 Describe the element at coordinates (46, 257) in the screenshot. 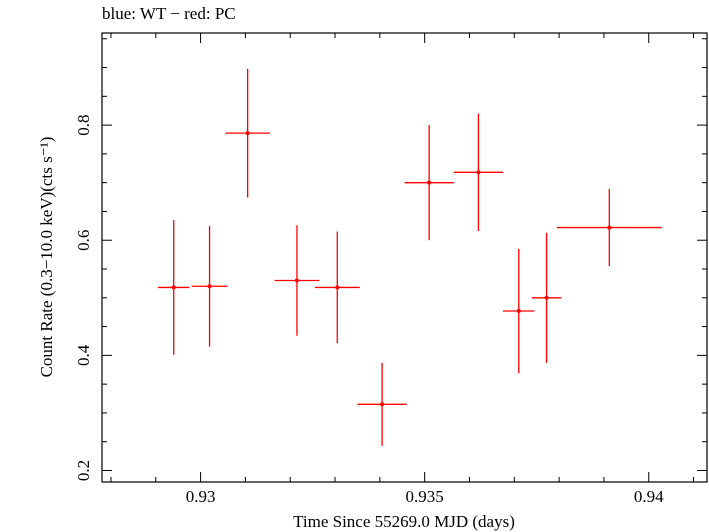

I see `y-axis-label: Count Rate (0.3−10.0 keV)(cts s⁻¹)` at that location.